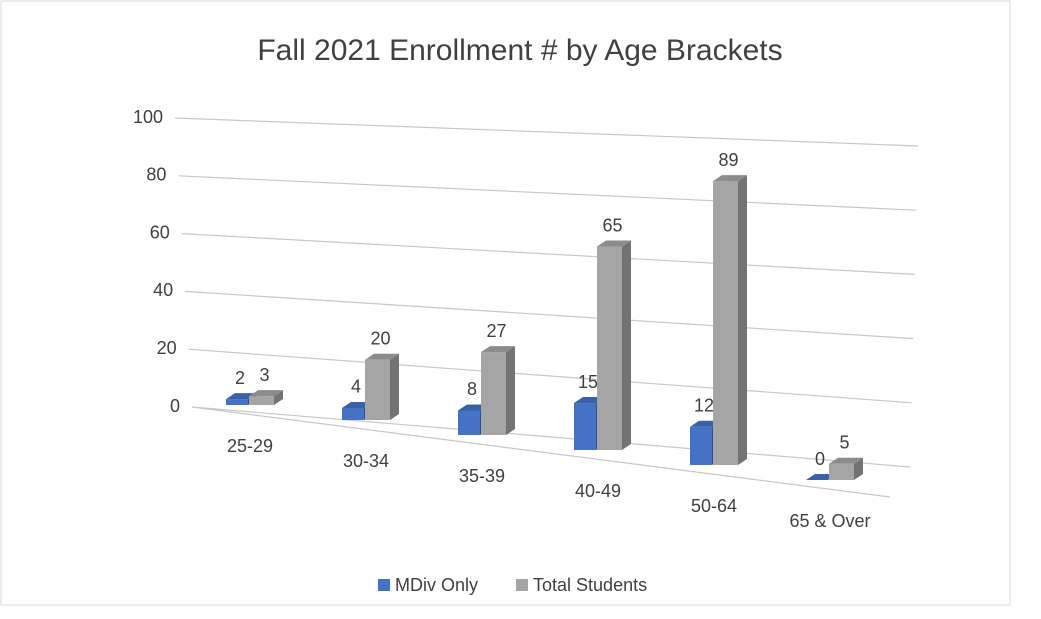 The width and height of the screenshot is (1041, 619). What do you see at coordinates (482, 476) in the screenshot?
I see `x-tick-label: 35-39` at bounding box center [482, 476].